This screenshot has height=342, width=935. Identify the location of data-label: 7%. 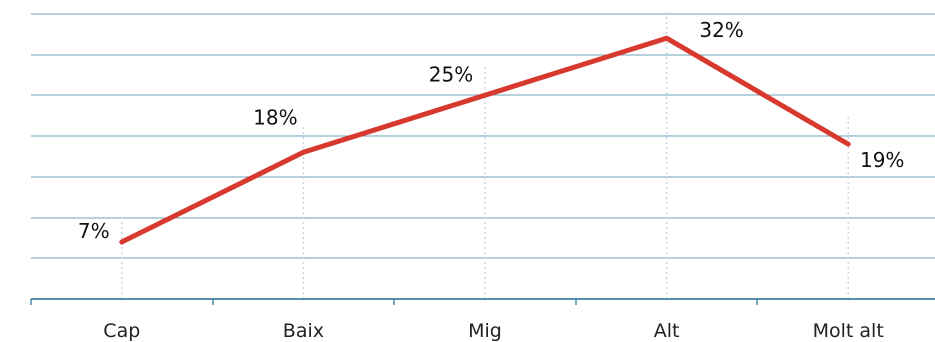
(94, 231).